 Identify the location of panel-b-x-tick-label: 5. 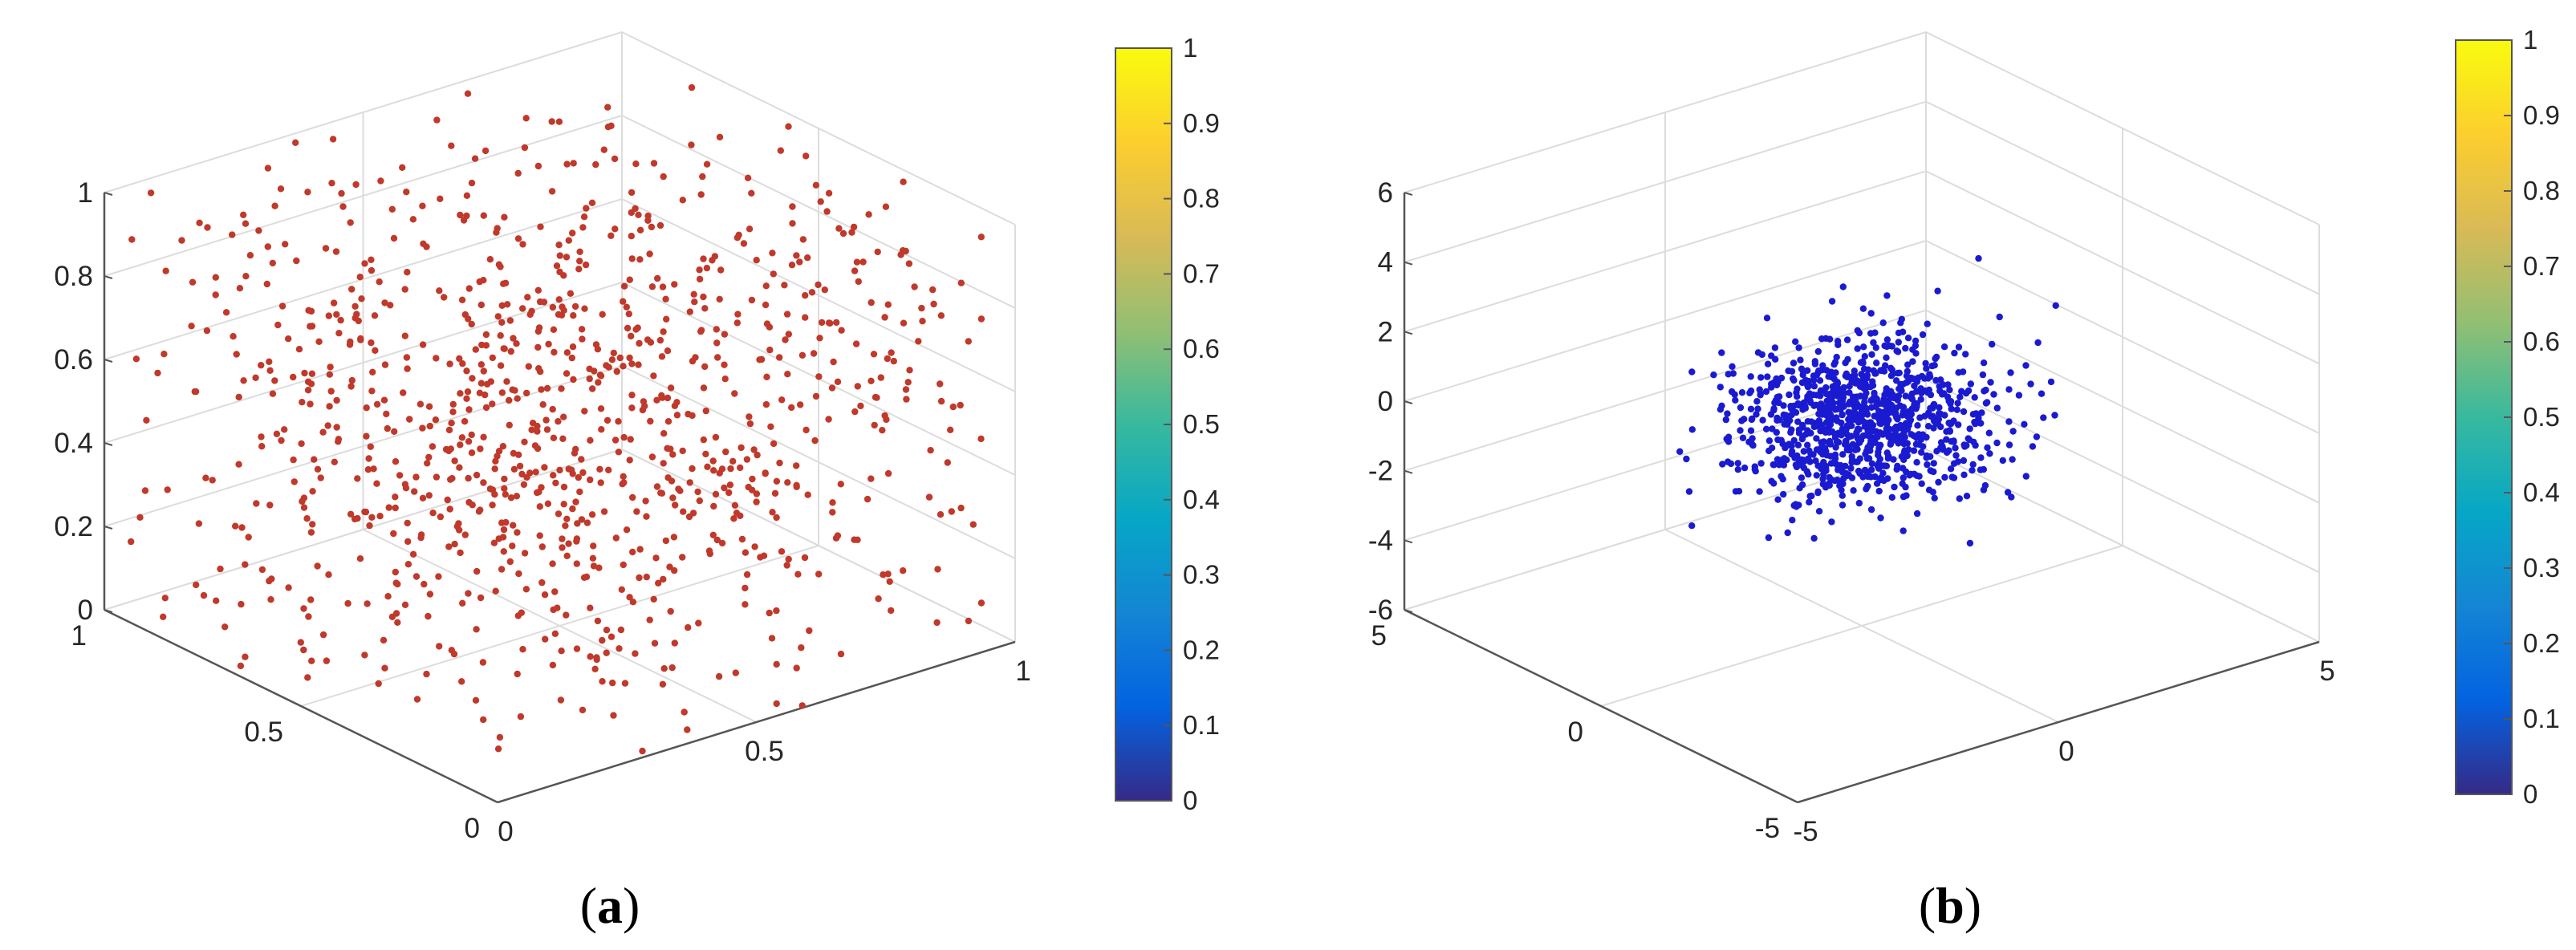
(2326, 672).